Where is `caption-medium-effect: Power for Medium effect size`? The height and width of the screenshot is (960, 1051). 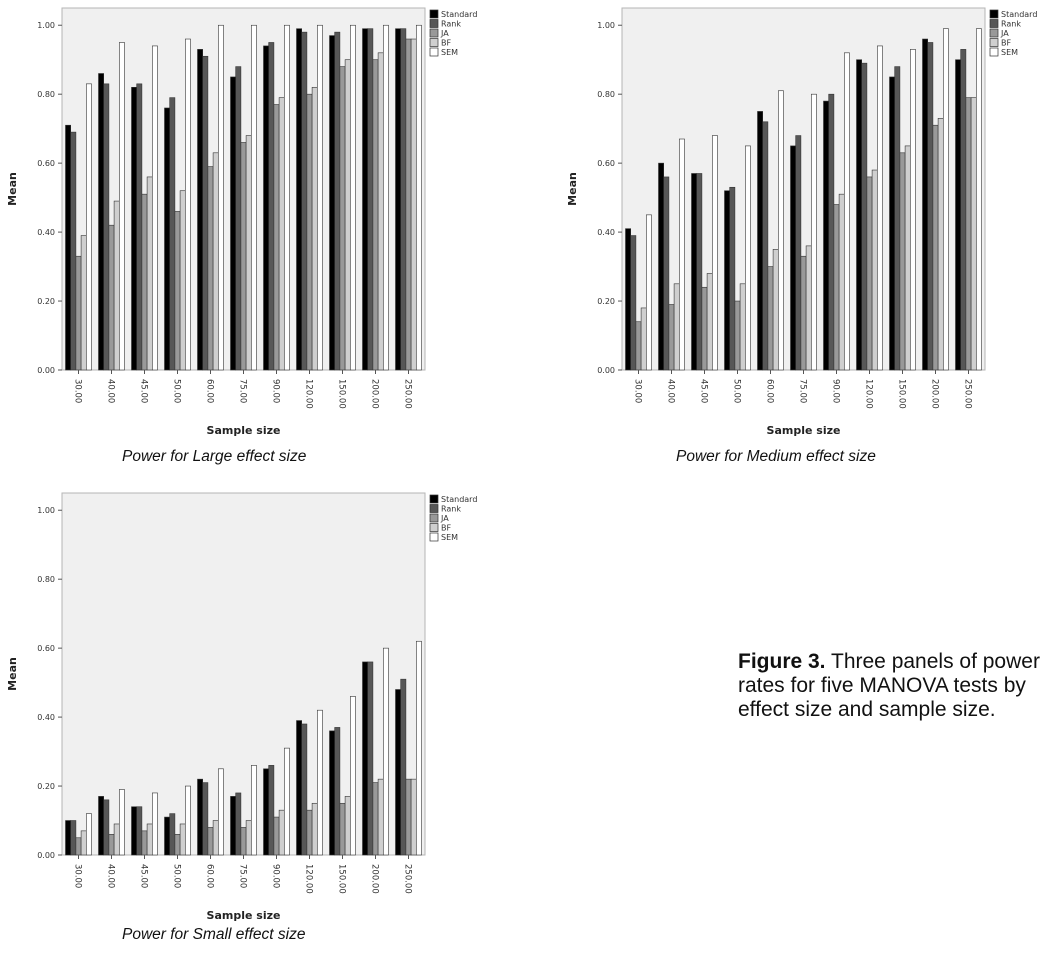
caption-medium-effect: Power for Medium effect size is located at coordinates (776, 456).